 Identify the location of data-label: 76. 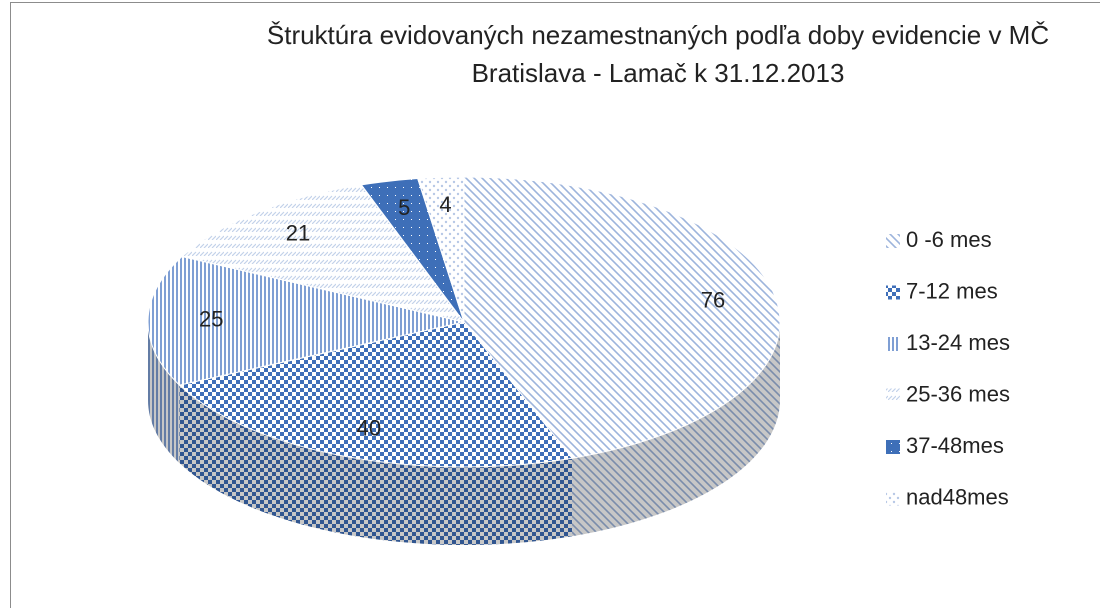
(713, 300).